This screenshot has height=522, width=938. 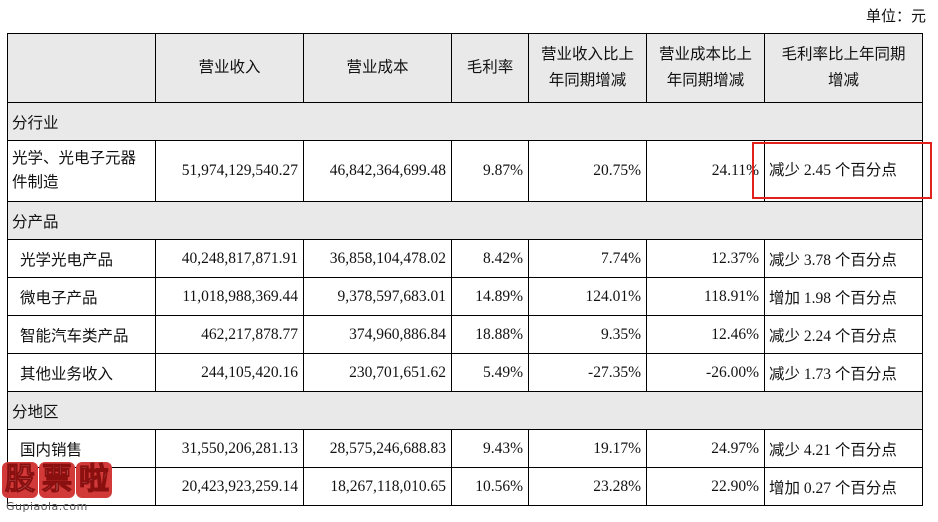 What do you see at coordinates (229, 258) in the screenshot?
I see `cell-revenue: 40,248,817,871.91` at bounding box center [229, 258].